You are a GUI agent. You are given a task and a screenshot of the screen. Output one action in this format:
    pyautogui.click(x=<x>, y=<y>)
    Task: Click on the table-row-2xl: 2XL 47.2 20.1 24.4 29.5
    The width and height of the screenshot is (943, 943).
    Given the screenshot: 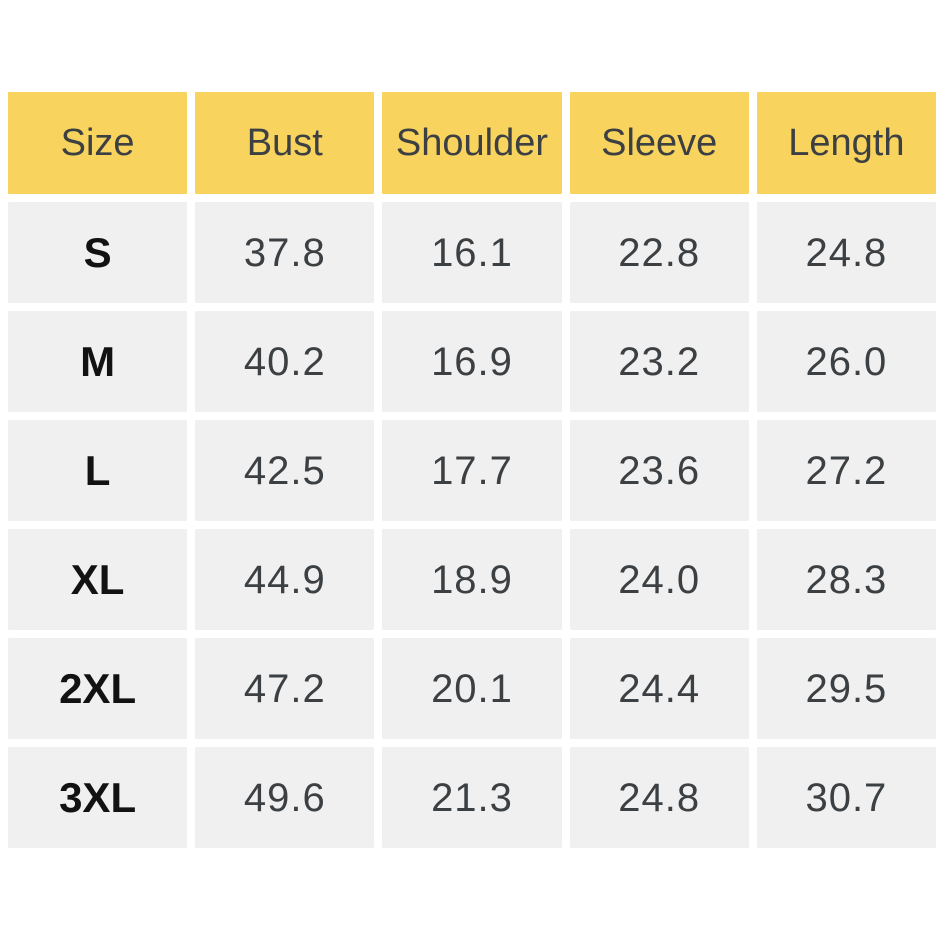 What is the action you would take?
    pyautogui.click(x=472, y=688)
    